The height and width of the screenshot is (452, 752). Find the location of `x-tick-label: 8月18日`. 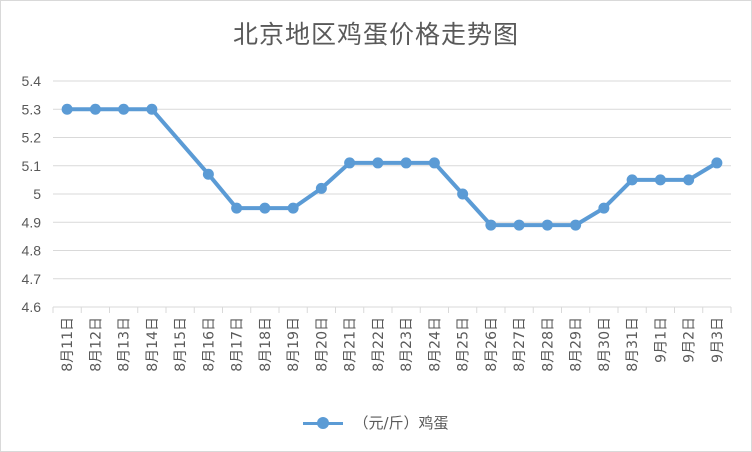

x-tick-label: 8月18日 is located at coordinates (266, 344).